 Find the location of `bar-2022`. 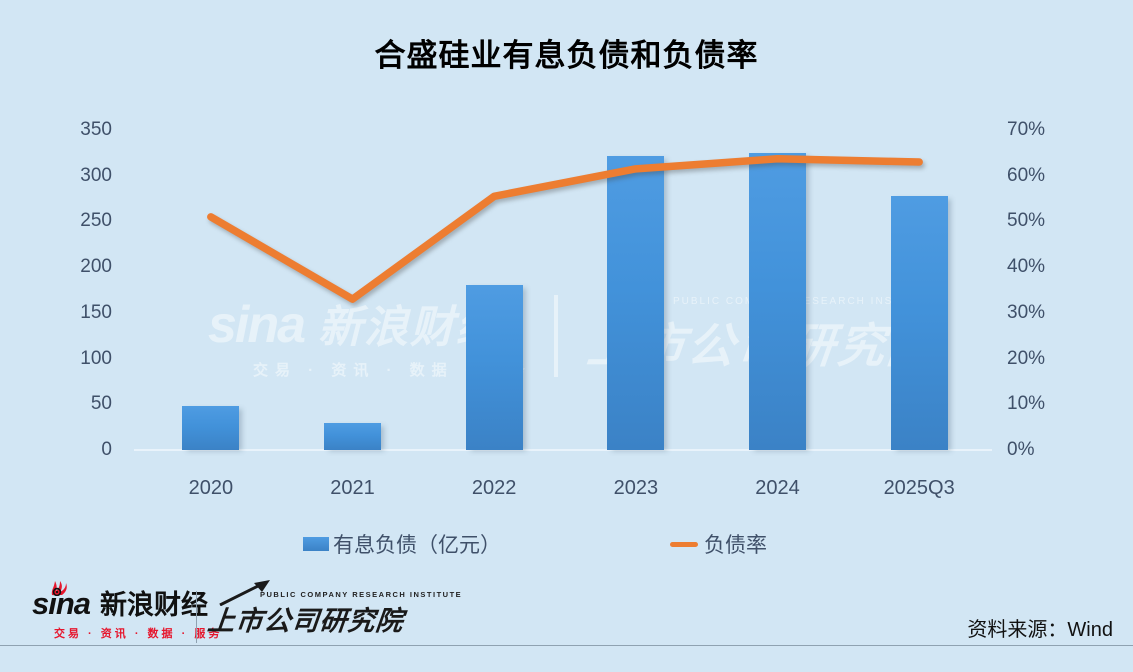

bar-2022 is located at coordinates (494, 367).